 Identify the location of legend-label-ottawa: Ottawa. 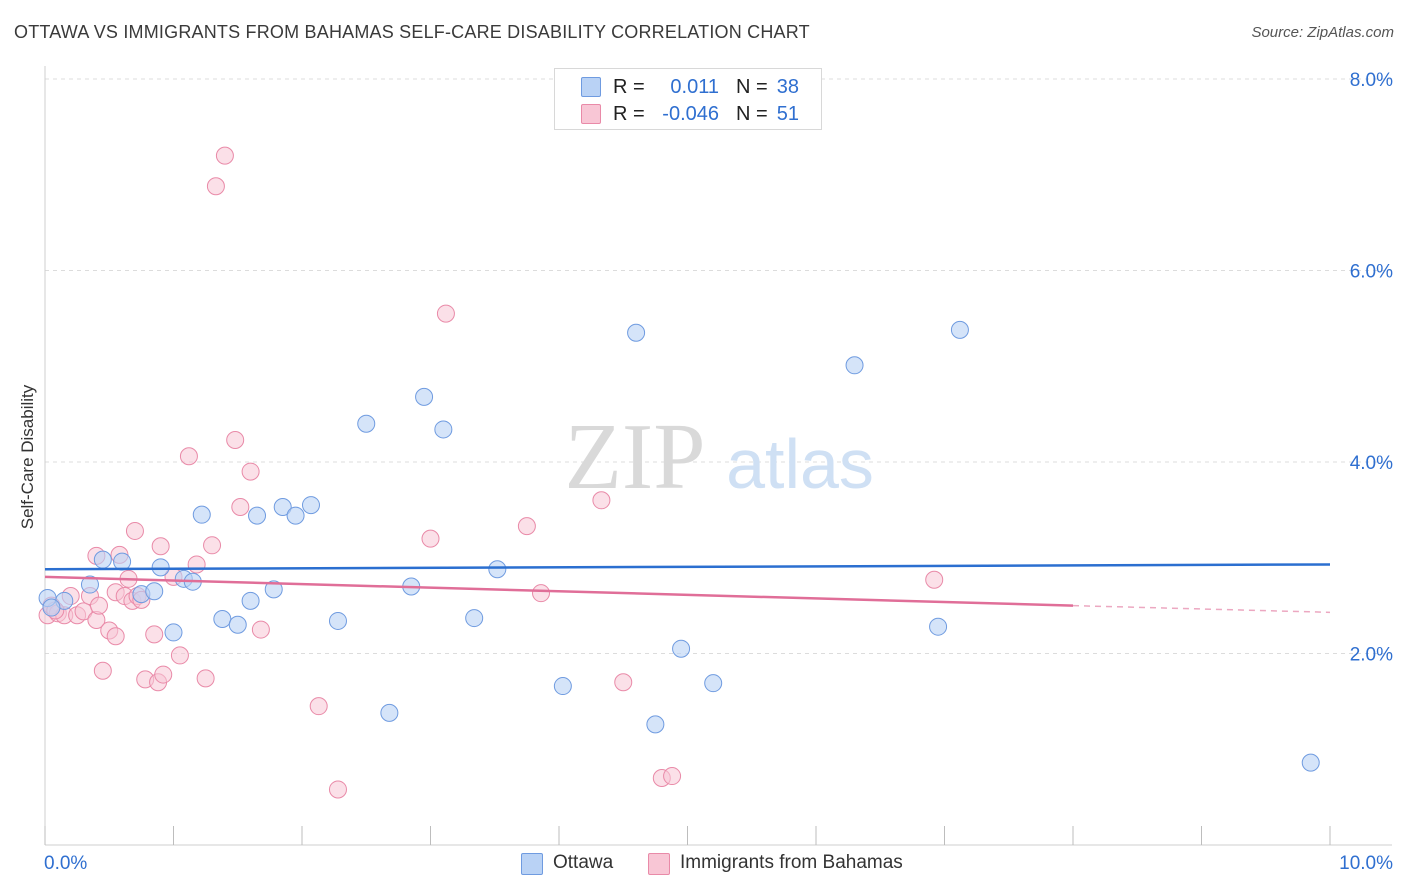
(583, 862).